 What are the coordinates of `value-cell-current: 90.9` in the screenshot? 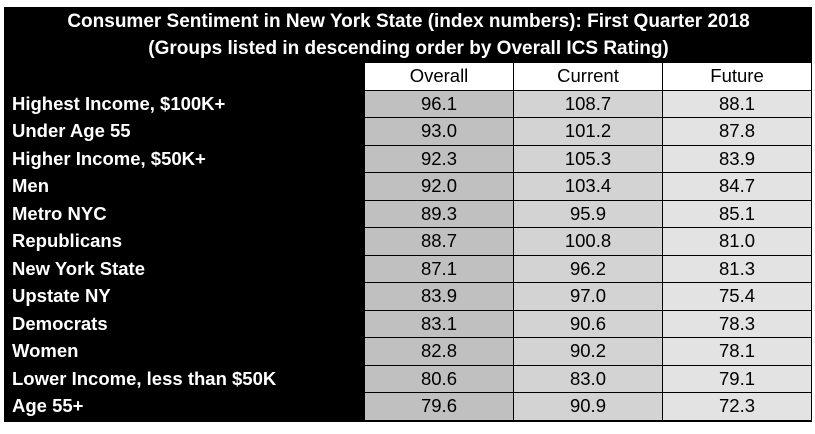 It's located at (588, 406).